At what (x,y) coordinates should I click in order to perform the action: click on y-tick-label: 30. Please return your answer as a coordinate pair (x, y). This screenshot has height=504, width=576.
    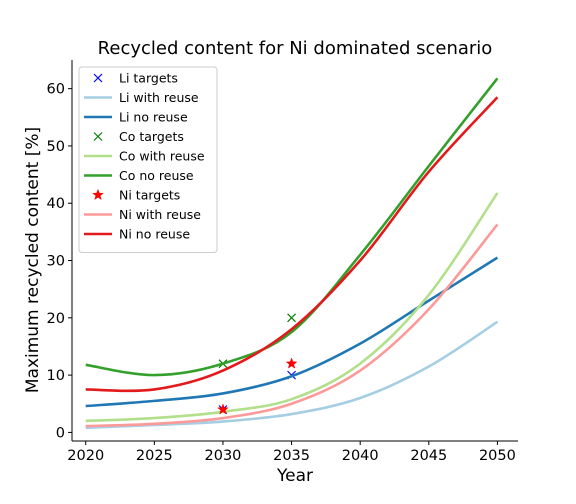
    Looking at the image, I should click on (56, 262).